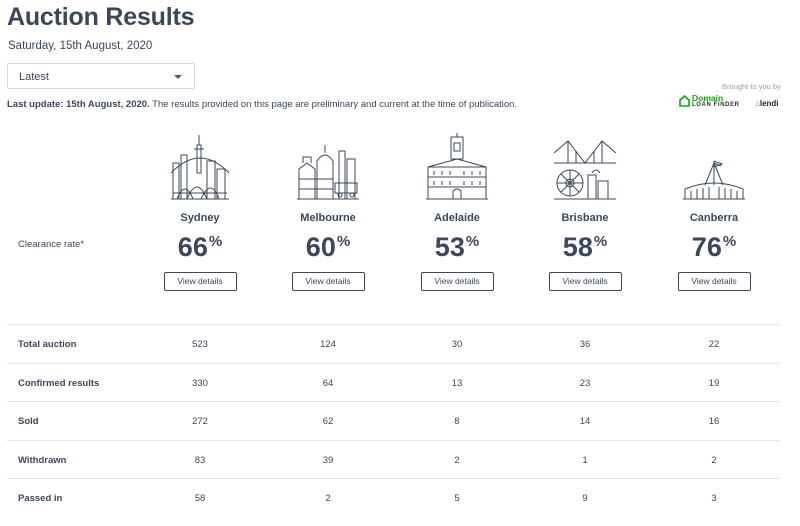 The height and width of the screenshot is (526, 800). What do you see at coordinates (42, 460) in the screenshot?
I see `row-label: Withdrawn` at bounding box center [42, 460].